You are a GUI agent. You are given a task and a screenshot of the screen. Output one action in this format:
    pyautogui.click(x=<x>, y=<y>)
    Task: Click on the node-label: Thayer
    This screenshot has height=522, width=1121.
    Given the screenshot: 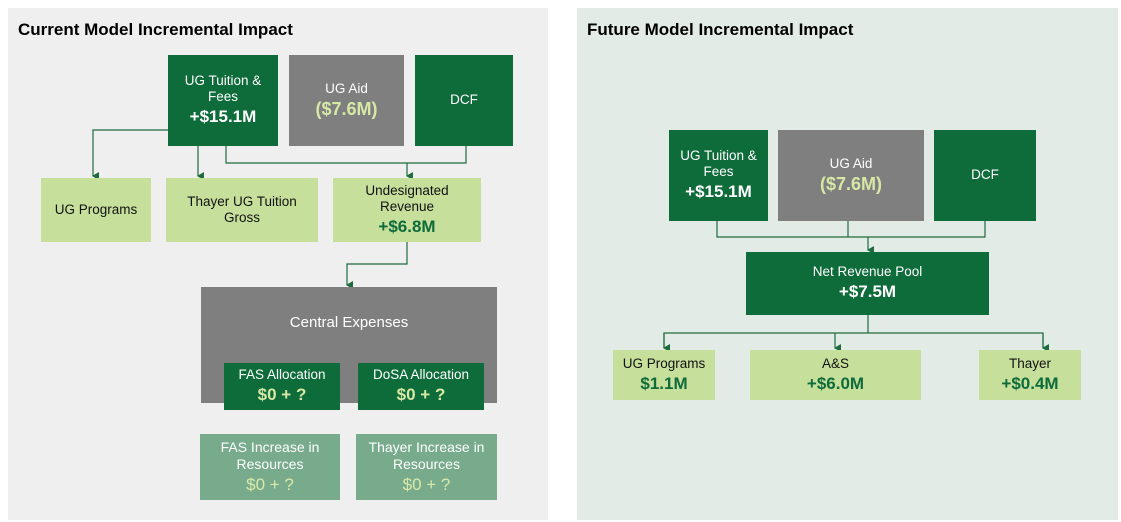 What is the action you would take?
    pyautogui.click(x=1030, y=363)
    